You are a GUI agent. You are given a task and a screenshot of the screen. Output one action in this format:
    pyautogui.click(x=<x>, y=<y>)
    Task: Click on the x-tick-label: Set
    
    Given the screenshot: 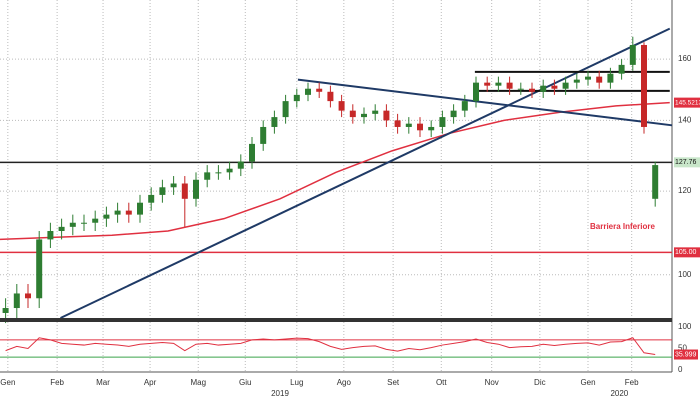 What is the action you would take?
    pyautogui.click(x=393, y=382)
    